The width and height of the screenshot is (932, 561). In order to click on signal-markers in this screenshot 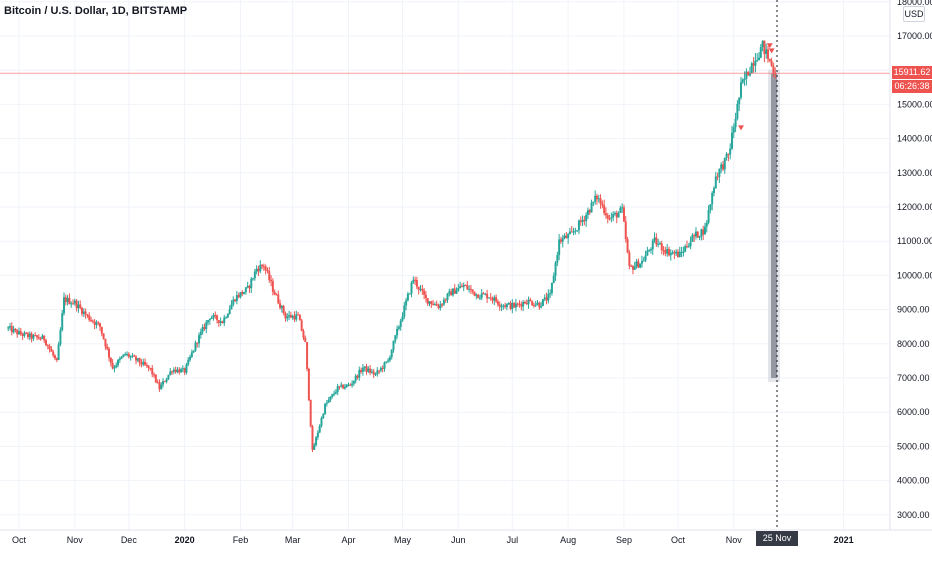, I will do `click(756, 87)`.